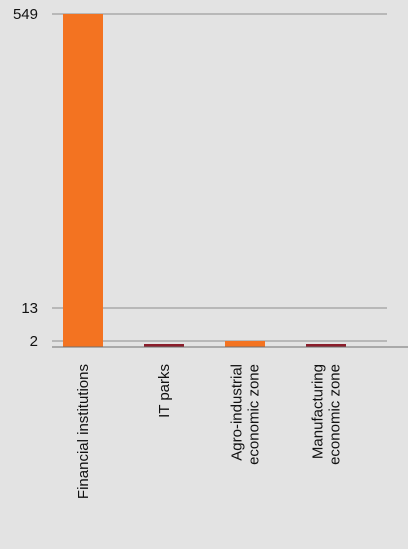  I want to click on x-tick-label-0: Financial institutions, so click(83, 431).